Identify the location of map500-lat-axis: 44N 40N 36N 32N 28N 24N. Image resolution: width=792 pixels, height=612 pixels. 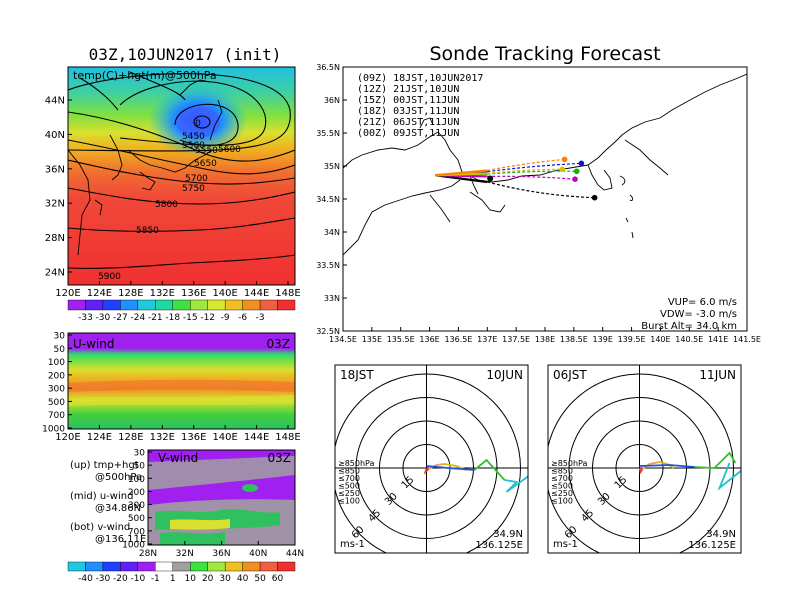
(58, 187).